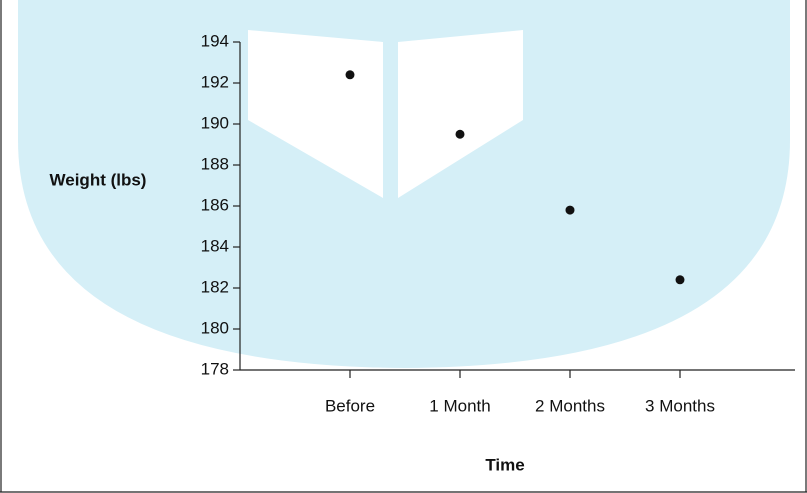  Describe the element at coordinates (570, 405) in the screenshot. I see `x-tick-label: 2 Months` at that location.